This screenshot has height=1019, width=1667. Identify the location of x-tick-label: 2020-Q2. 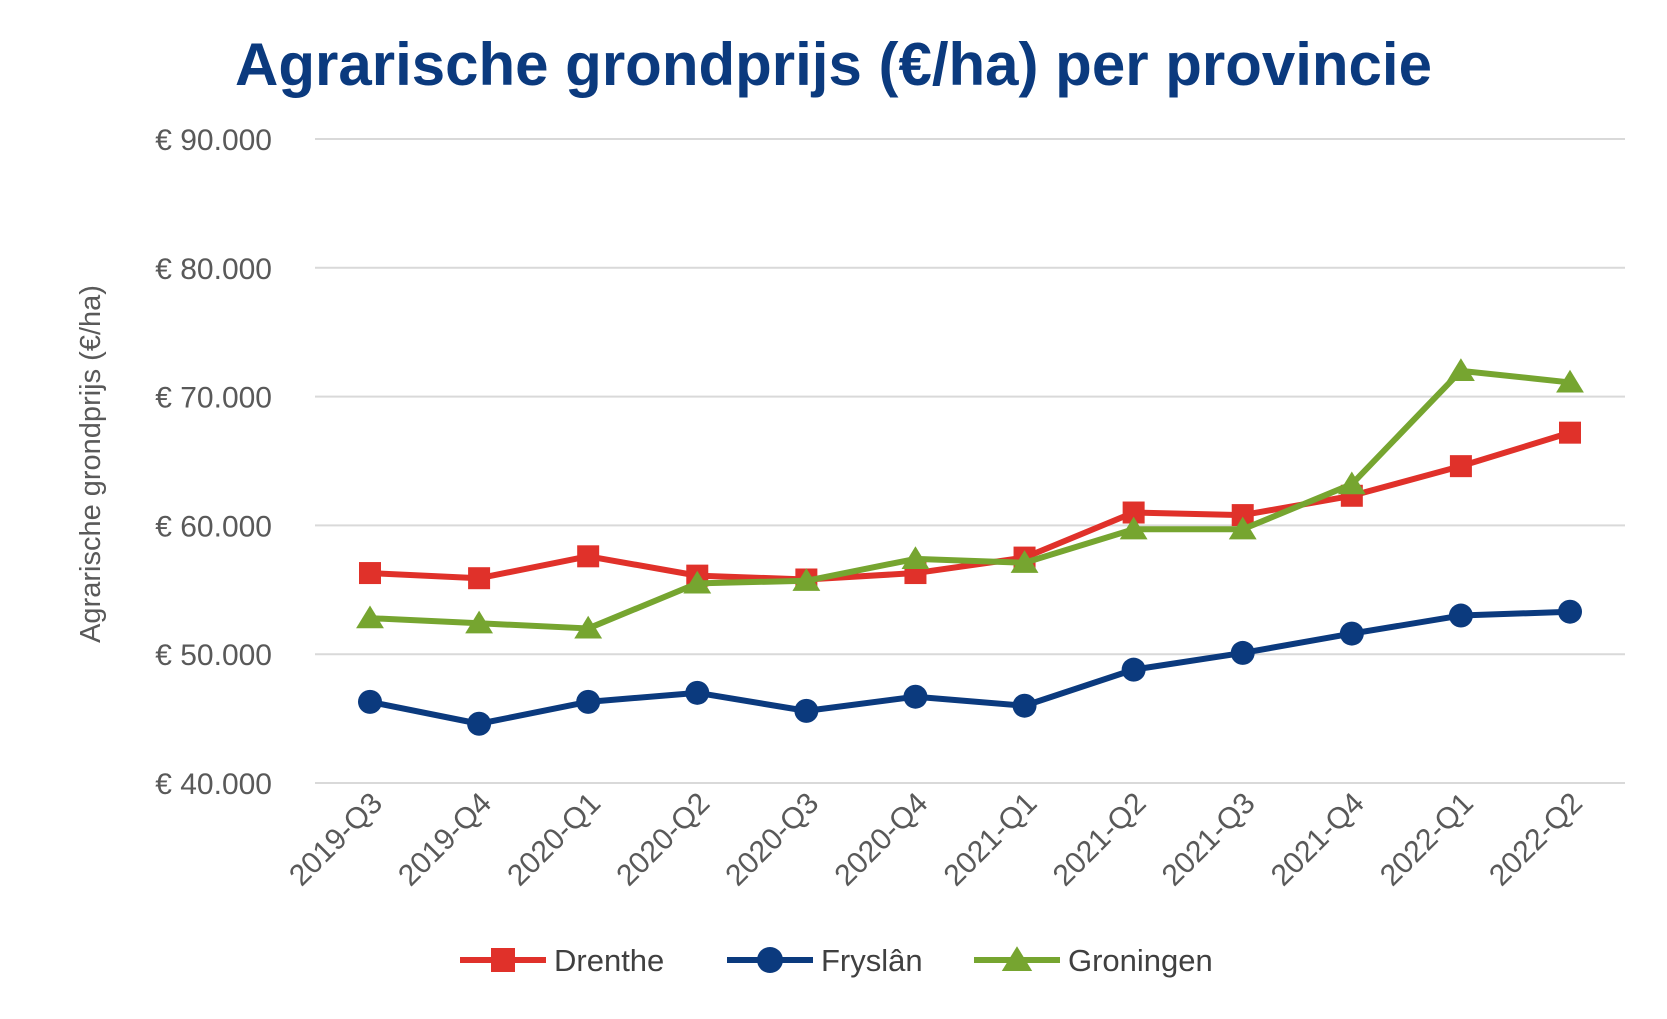
(663, 840).